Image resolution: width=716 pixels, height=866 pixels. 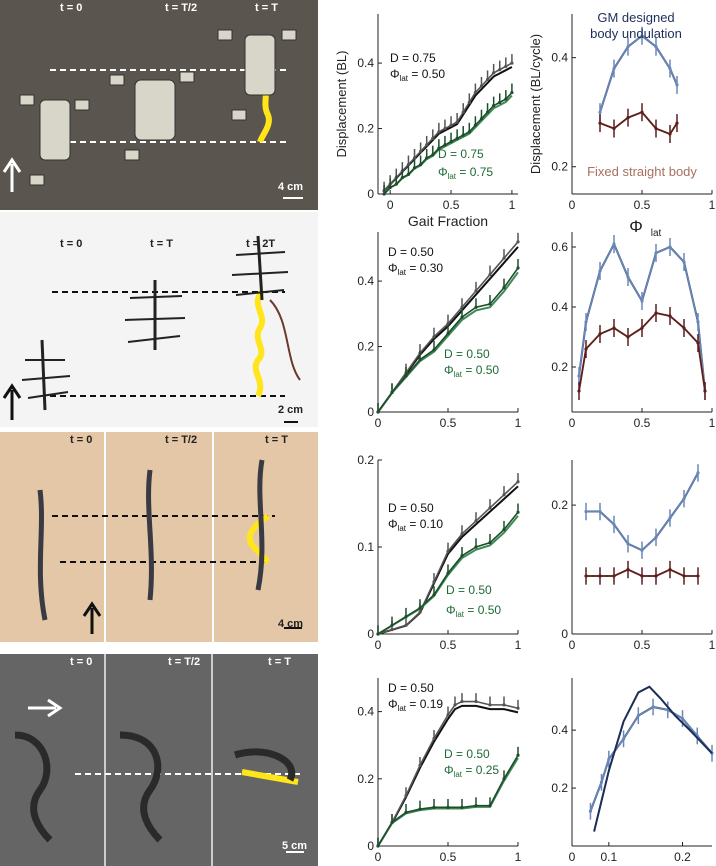 I want to click on scale-bar-label: 5 cm, so click(x=295, y=846).